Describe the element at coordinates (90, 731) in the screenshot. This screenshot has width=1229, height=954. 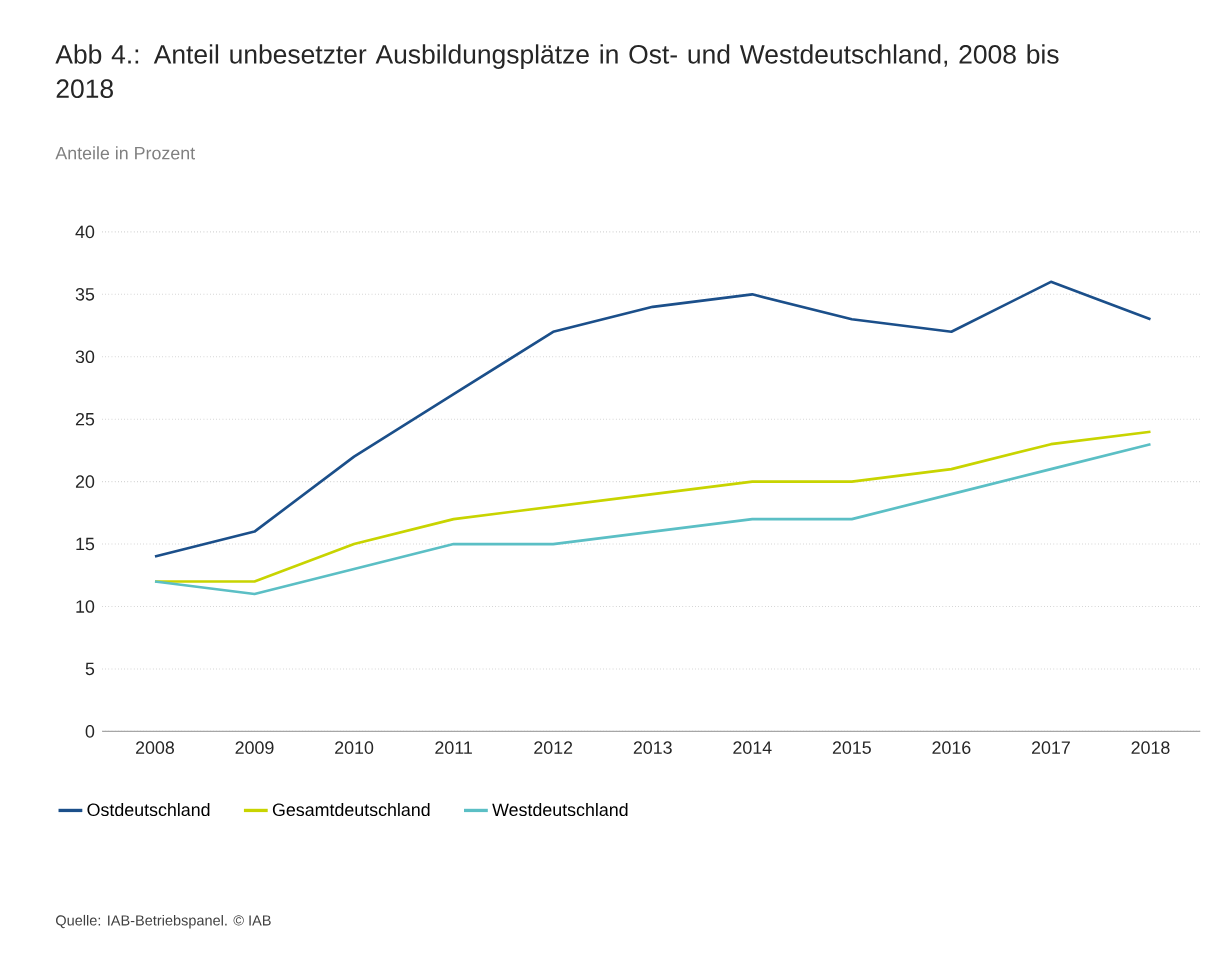
I see `y-tick-label: 0` at that location.